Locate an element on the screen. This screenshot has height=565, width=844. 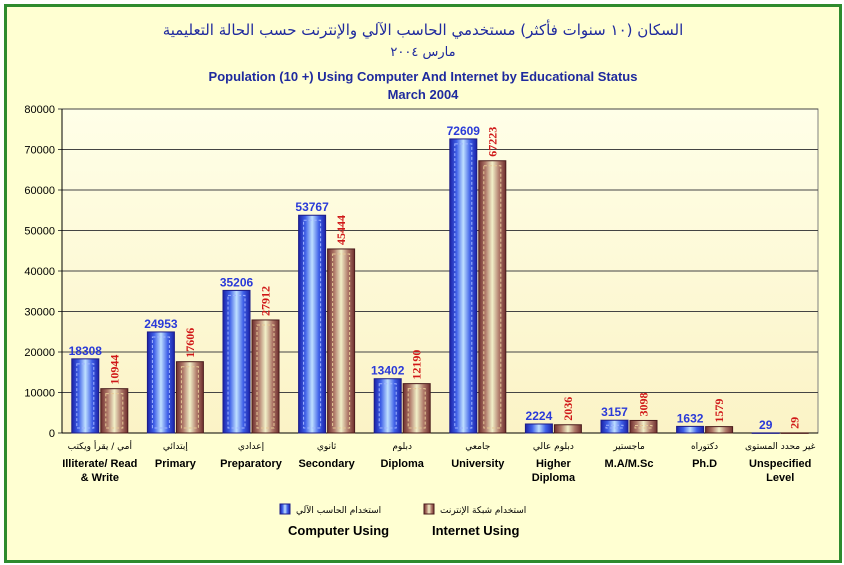
x-tick-label: Primary is located at coordinates (176, 464).